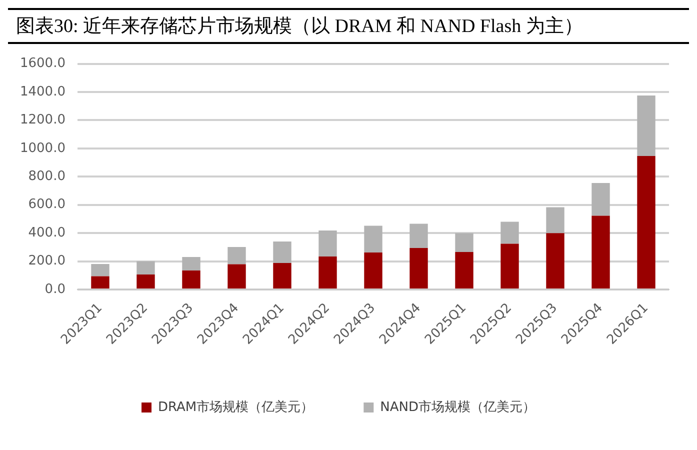 This screenshot has width=697, height=450. I want to click on chart-title: 图表30: 近年来存储芯片市场规模（以 DRAM 和 NAND Flash 为主）, so click(348, 26).